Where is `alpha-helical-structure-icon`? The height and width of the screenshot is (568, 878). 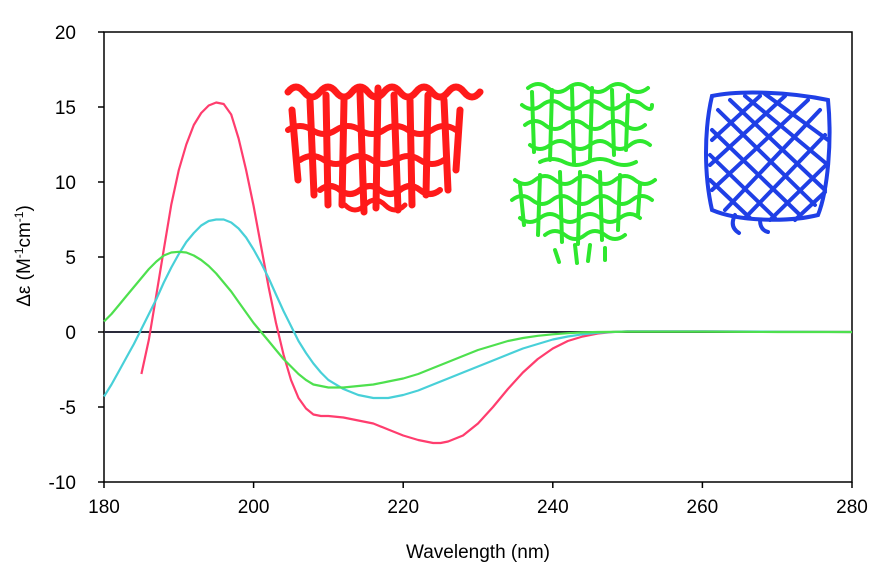 alpha-helical-structure-icon is located at coordinates (384, 149).